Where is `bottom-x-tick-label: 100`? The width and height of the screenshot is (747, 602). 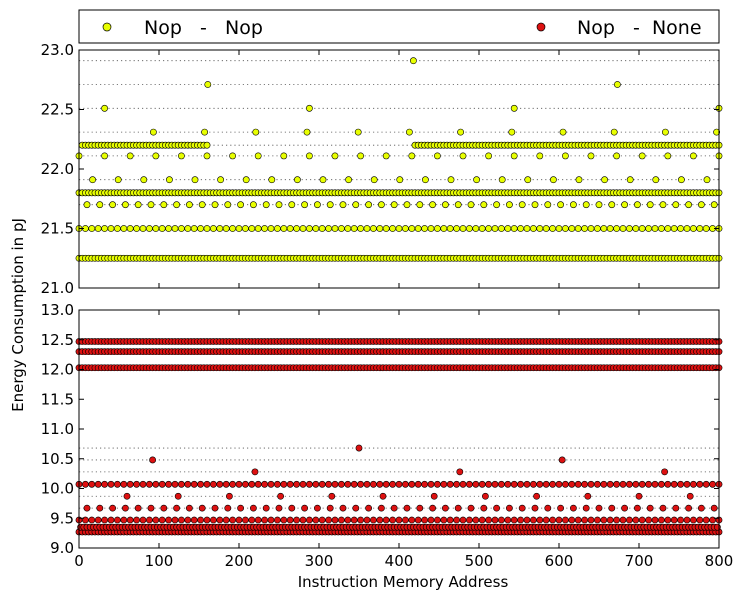 bottom-x-tick-label: 100 is located at coordinates (159, 561).